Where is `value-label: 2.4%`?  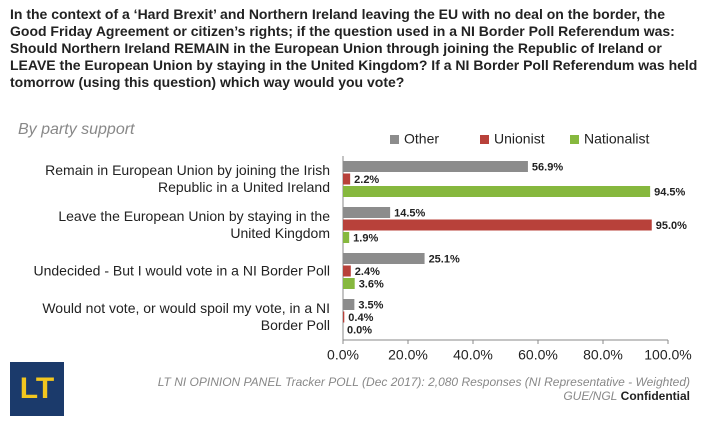
value-label: 2.4% is located at coordinates (367, 272).